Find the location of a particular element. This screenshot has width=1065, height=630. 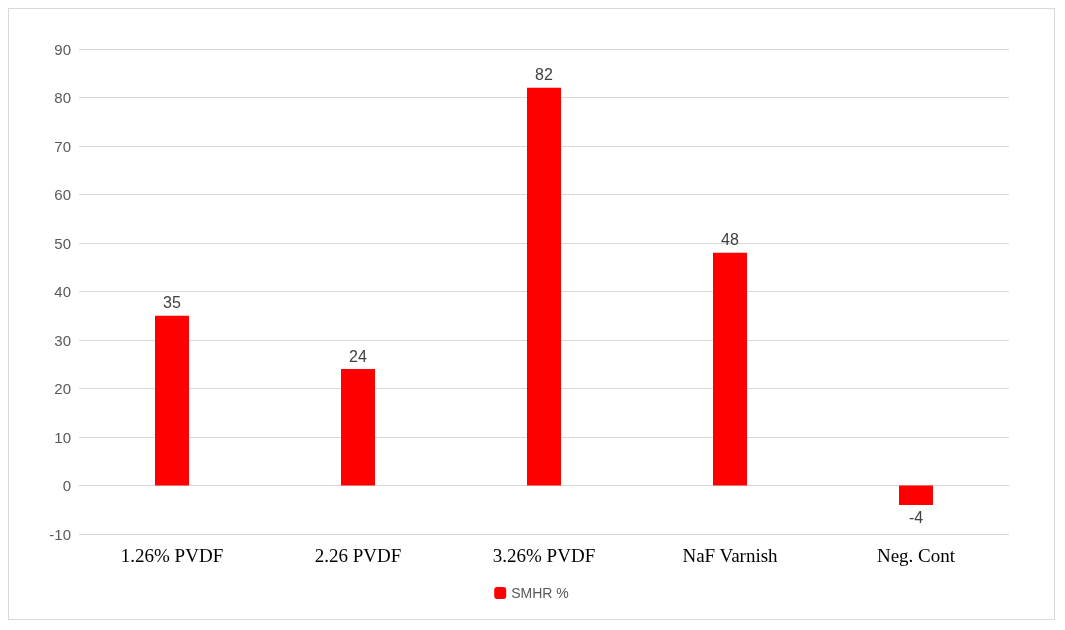

data-label: 48 is located at coordinates (730, 240).